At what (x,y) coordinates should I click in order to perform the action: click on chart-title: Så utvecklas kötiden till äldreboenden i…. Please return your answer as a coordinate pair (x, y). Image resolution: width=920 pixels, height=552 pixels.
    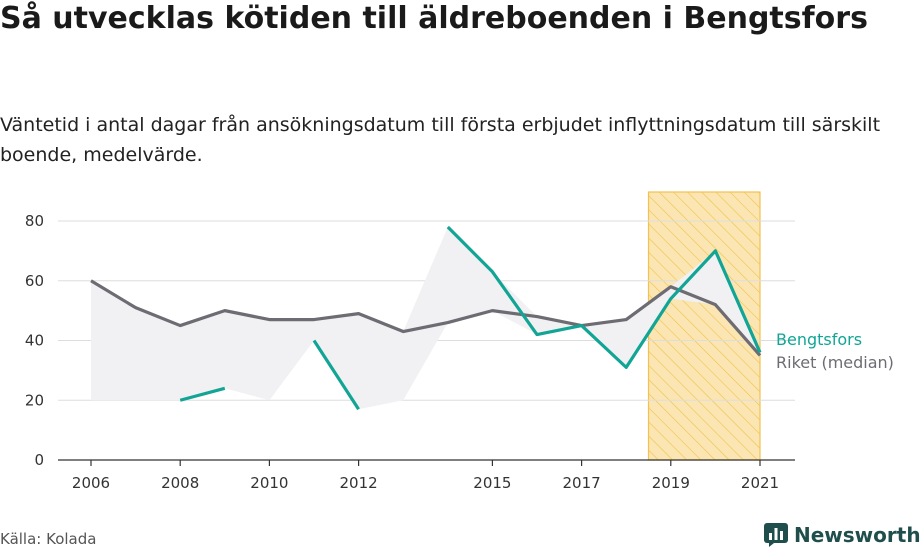
    Looking at the image, I should click on (434, 18).